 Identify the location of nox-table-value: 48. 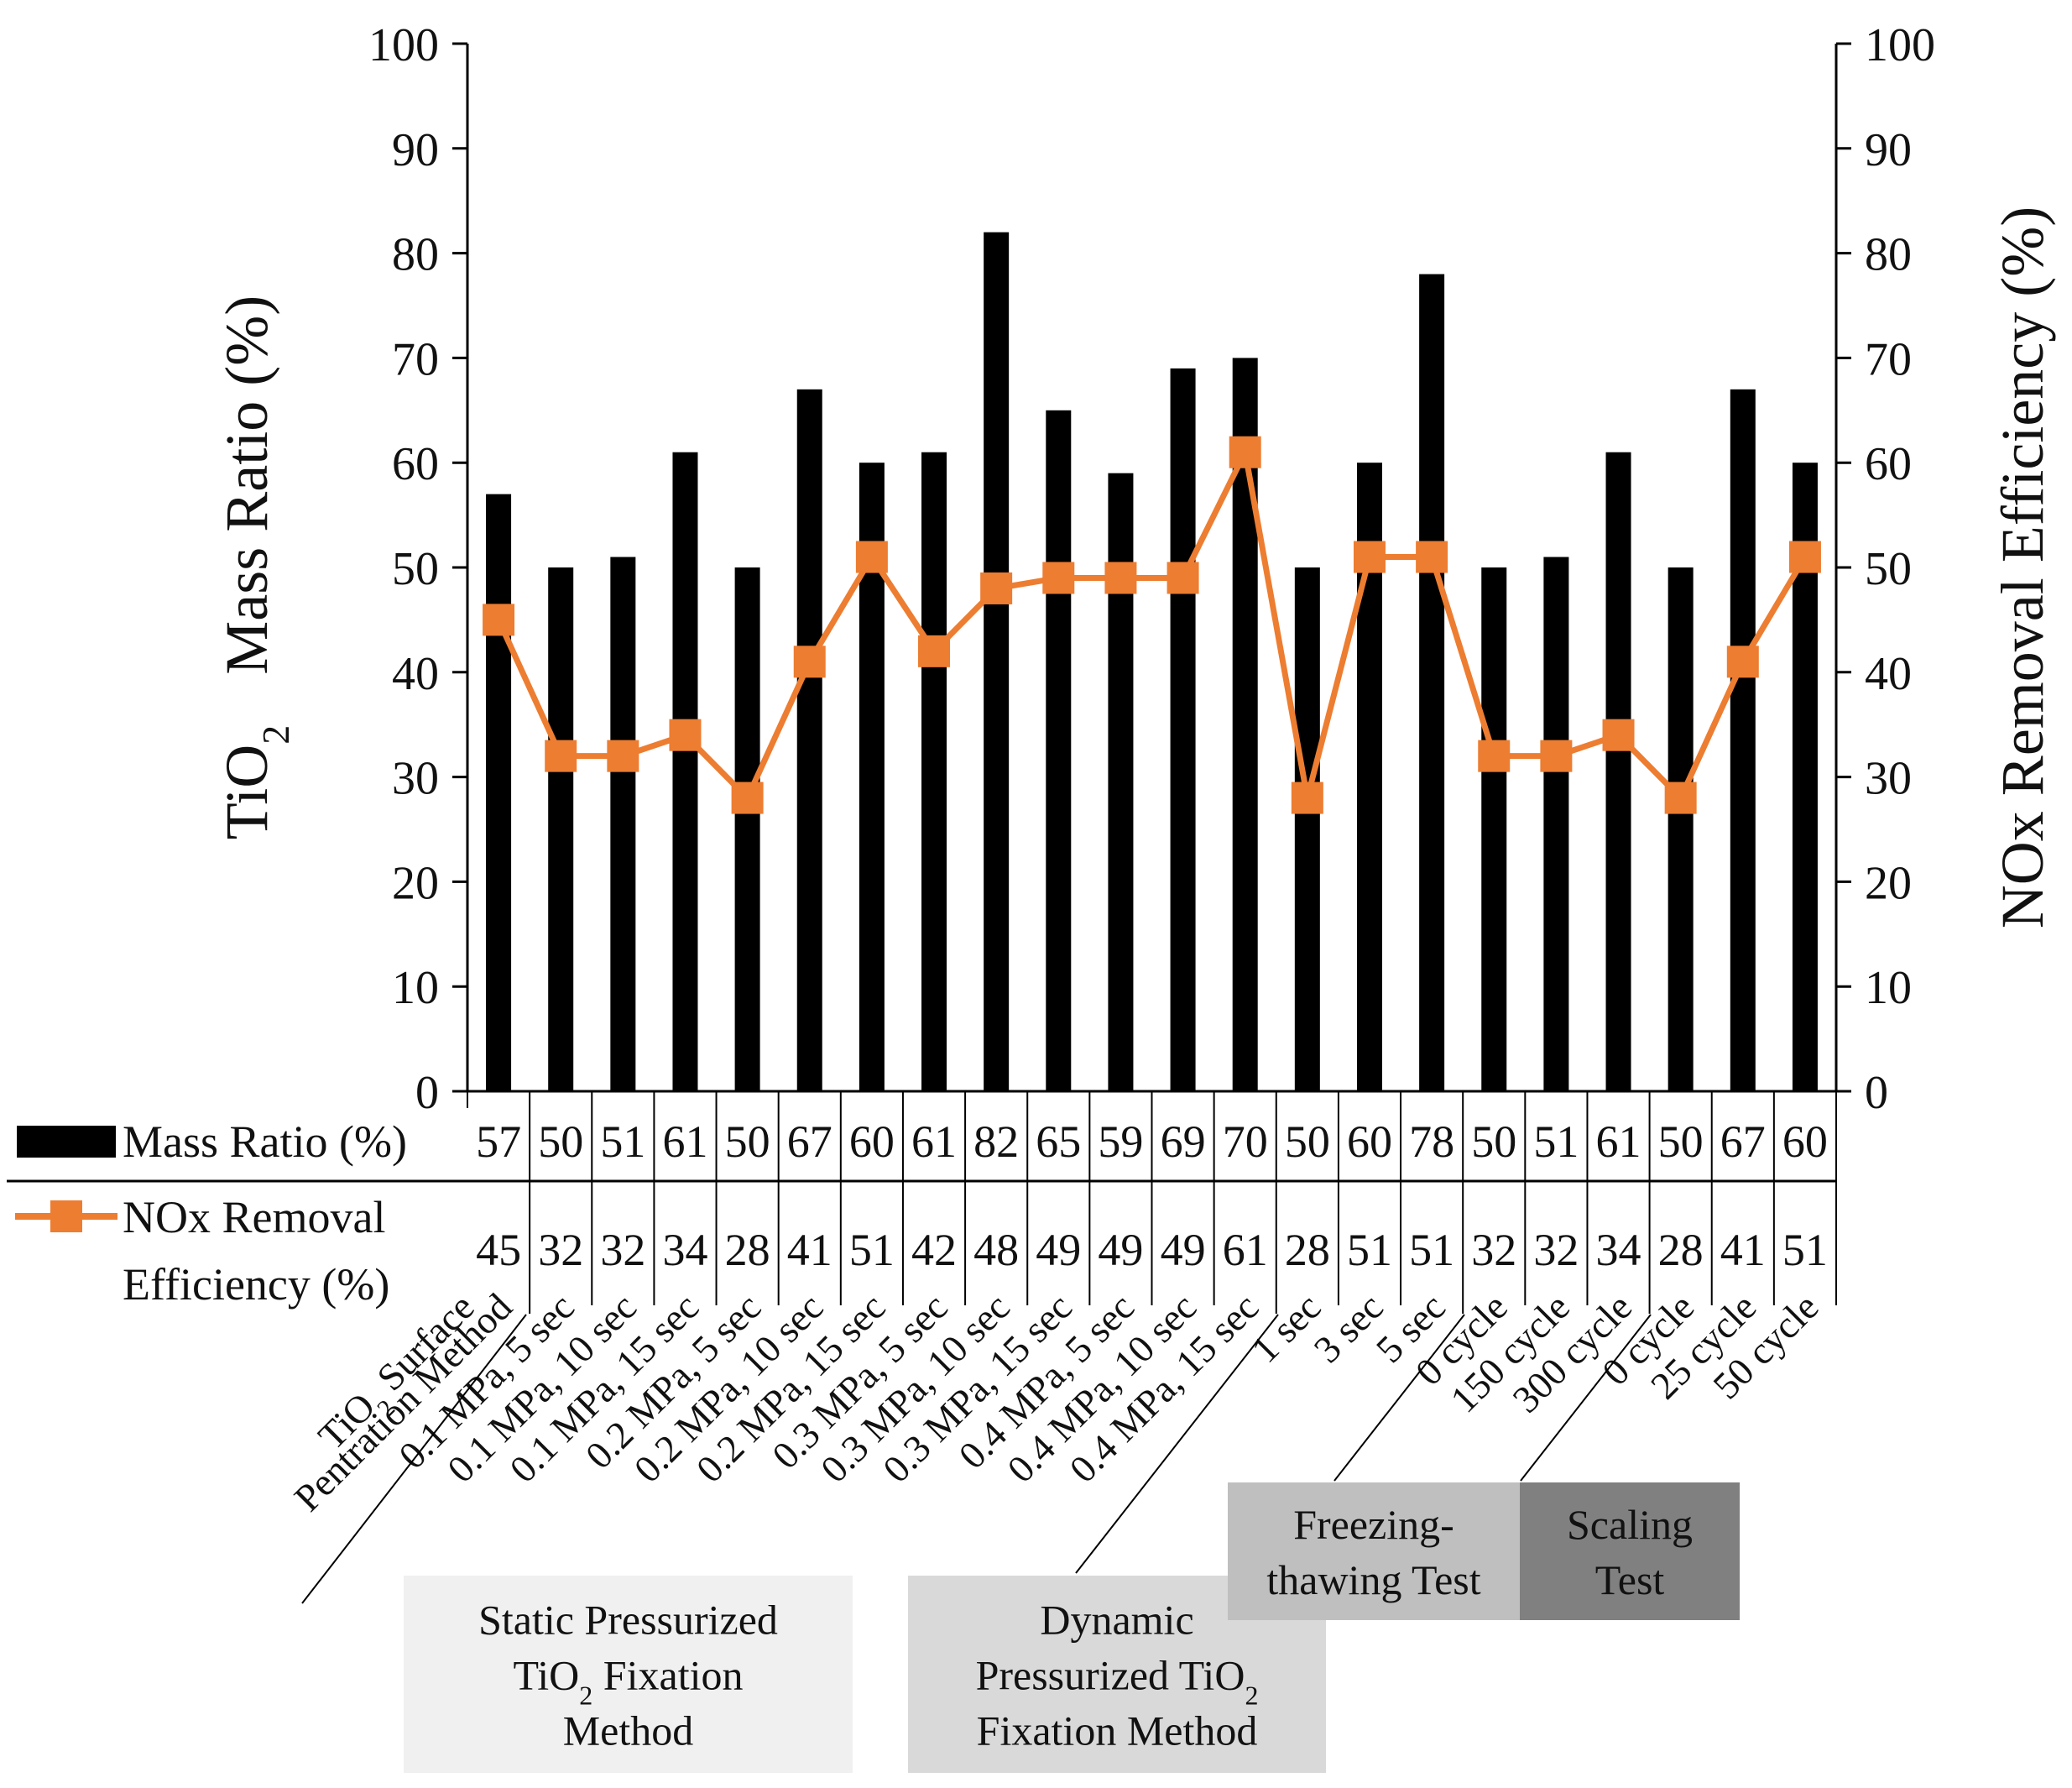
(996, 1250).